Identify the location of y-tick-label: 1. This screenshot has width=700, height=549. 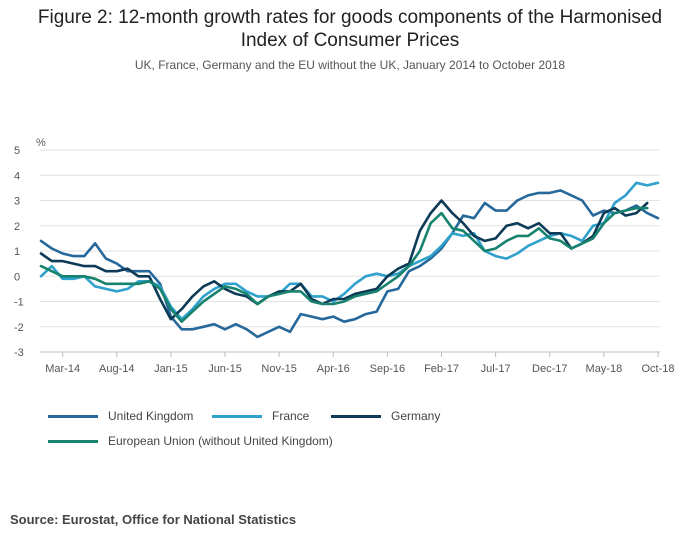
(17, 252).